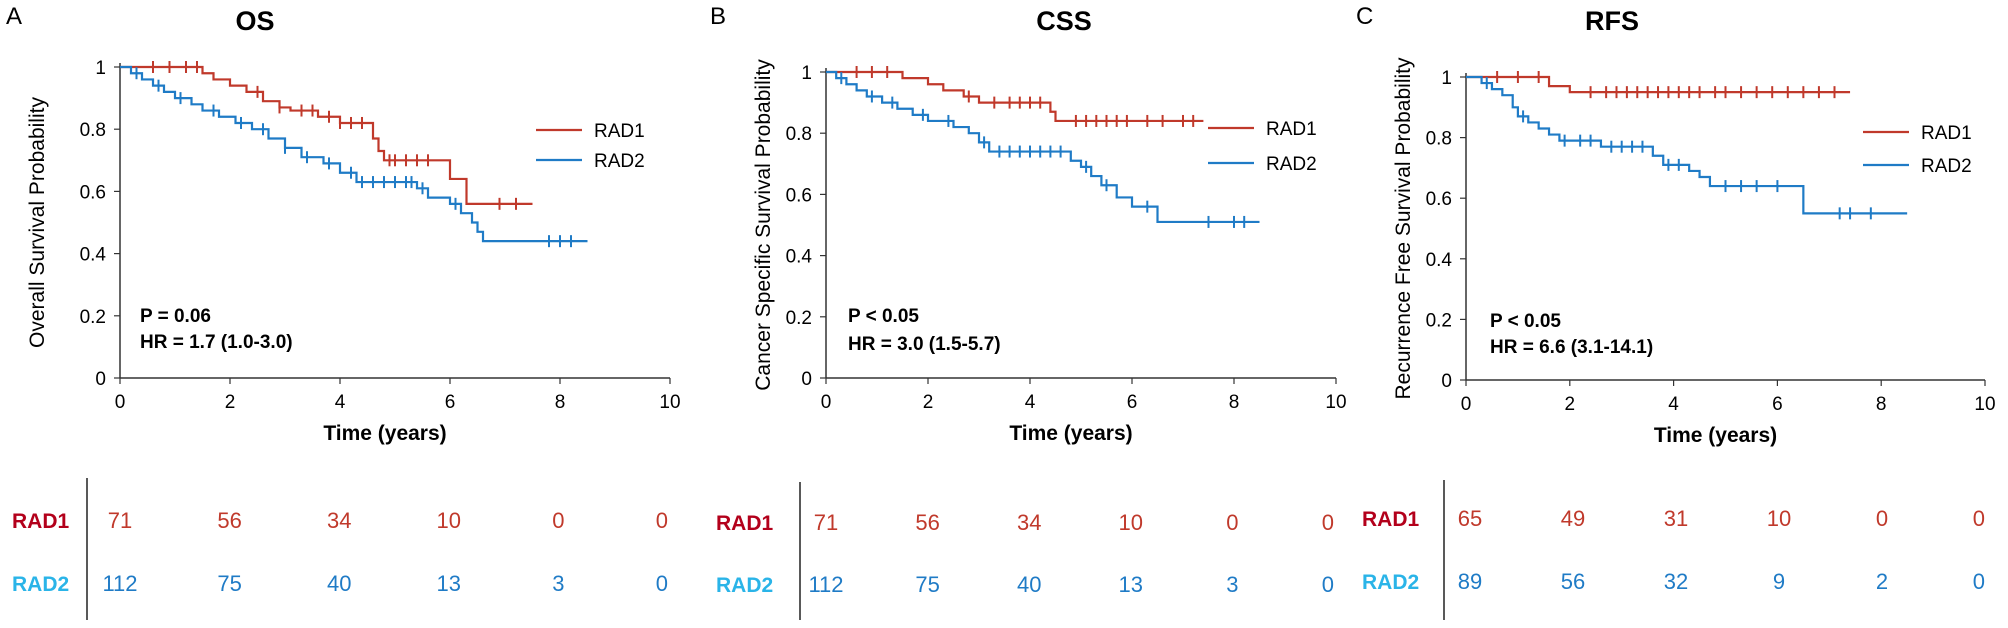 The height and width of the screenshot is (628, 2008). Describe the element at coordinates (1573, 518) in the screenshot. I see `risk-count-rad1: 49` at that location.